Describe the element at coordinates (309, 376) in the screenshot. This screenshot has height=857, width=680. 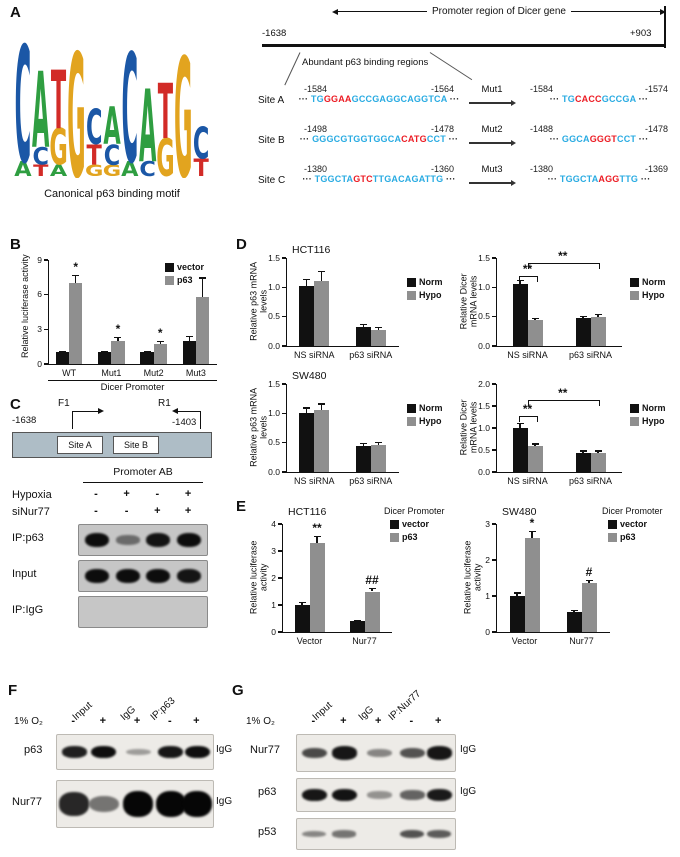
I see `chart-title: SW480` at that location.